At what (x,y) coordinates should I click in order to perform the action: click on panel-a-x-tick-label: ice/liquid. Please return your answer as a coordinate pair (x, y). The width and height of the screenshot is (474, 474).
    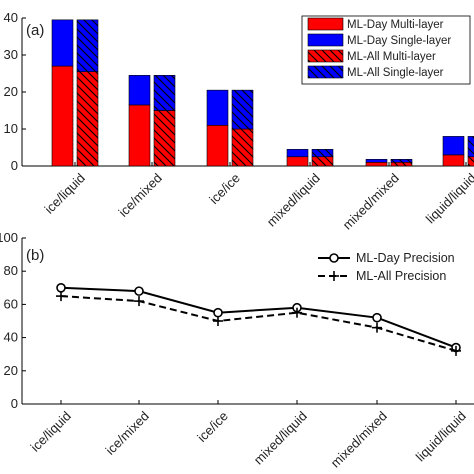
    Looking at the image, I should click on (65, 193).